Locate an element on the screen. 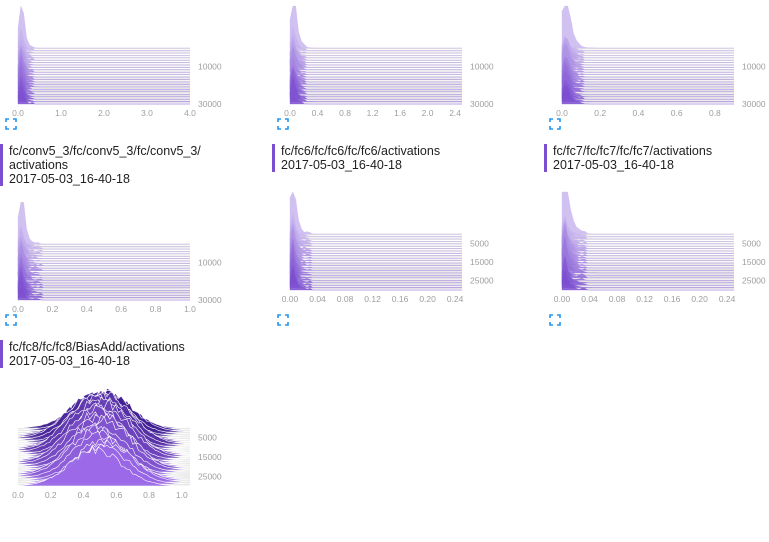  x-tick-label: 0.20 is located at coordinates (699, 299).